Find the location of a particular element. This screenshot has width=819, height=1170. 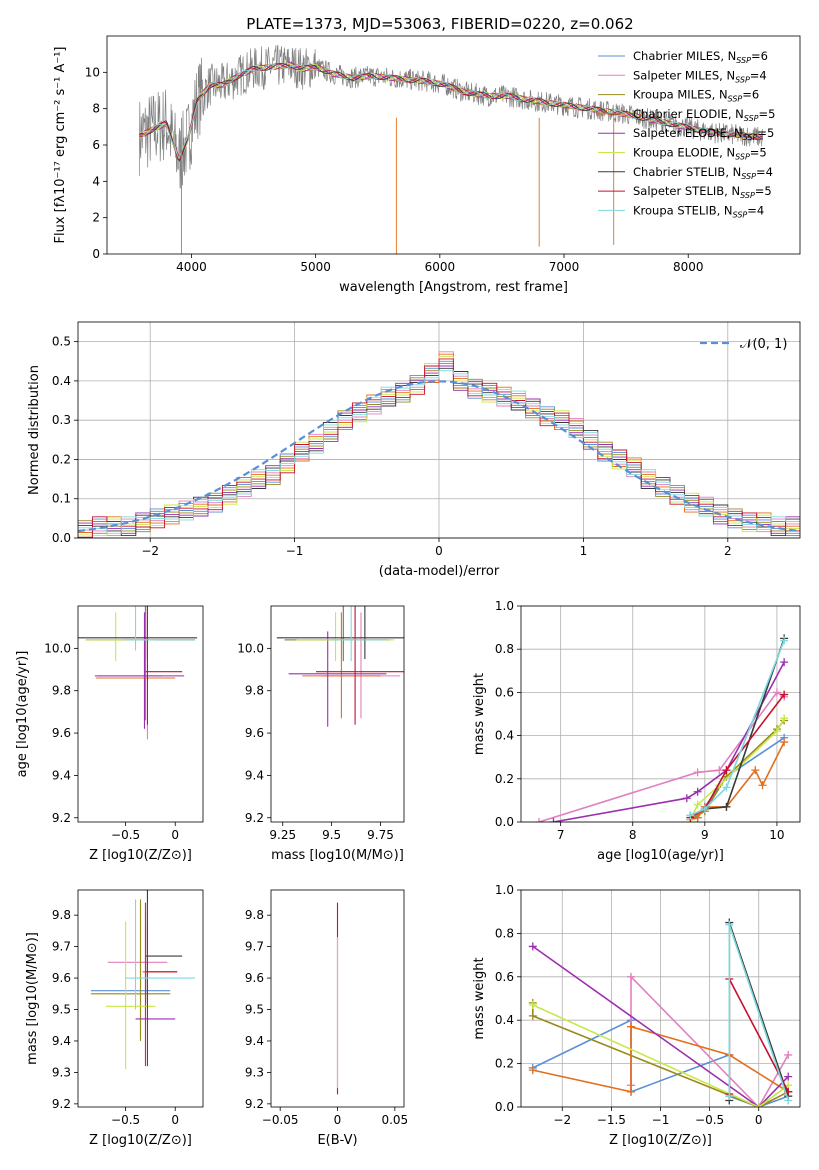

x-tick-label: 6000 is located at coordinates (440, 267).